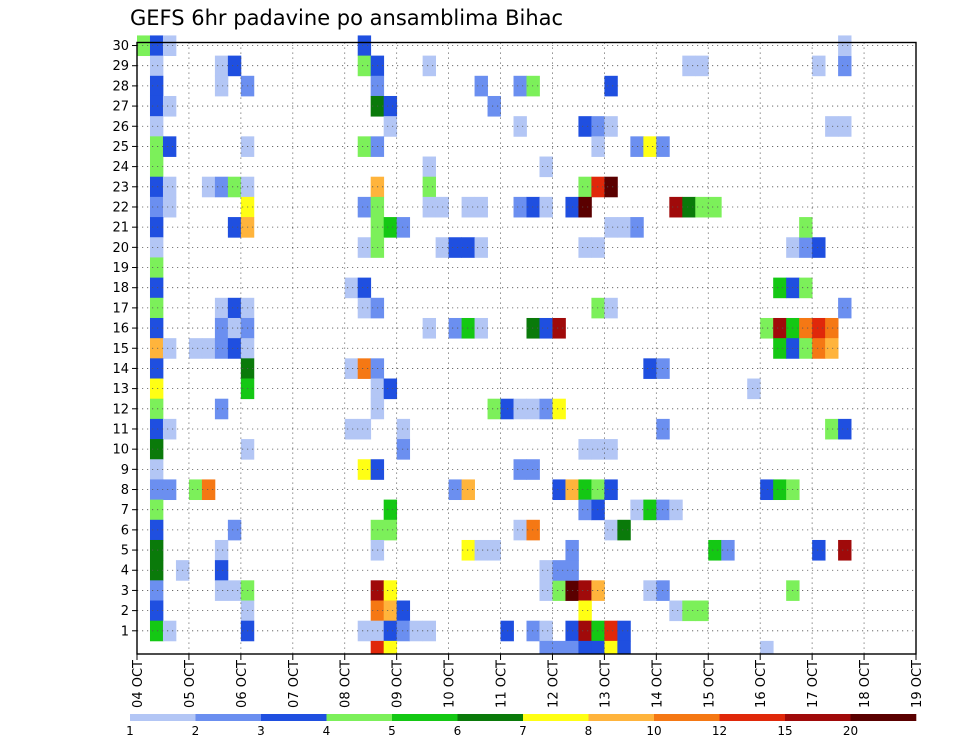  What do you see at coordinates (120, 86) in the screenshot?
I see `y-tick-label: 28` at bounding box center [120, 86].